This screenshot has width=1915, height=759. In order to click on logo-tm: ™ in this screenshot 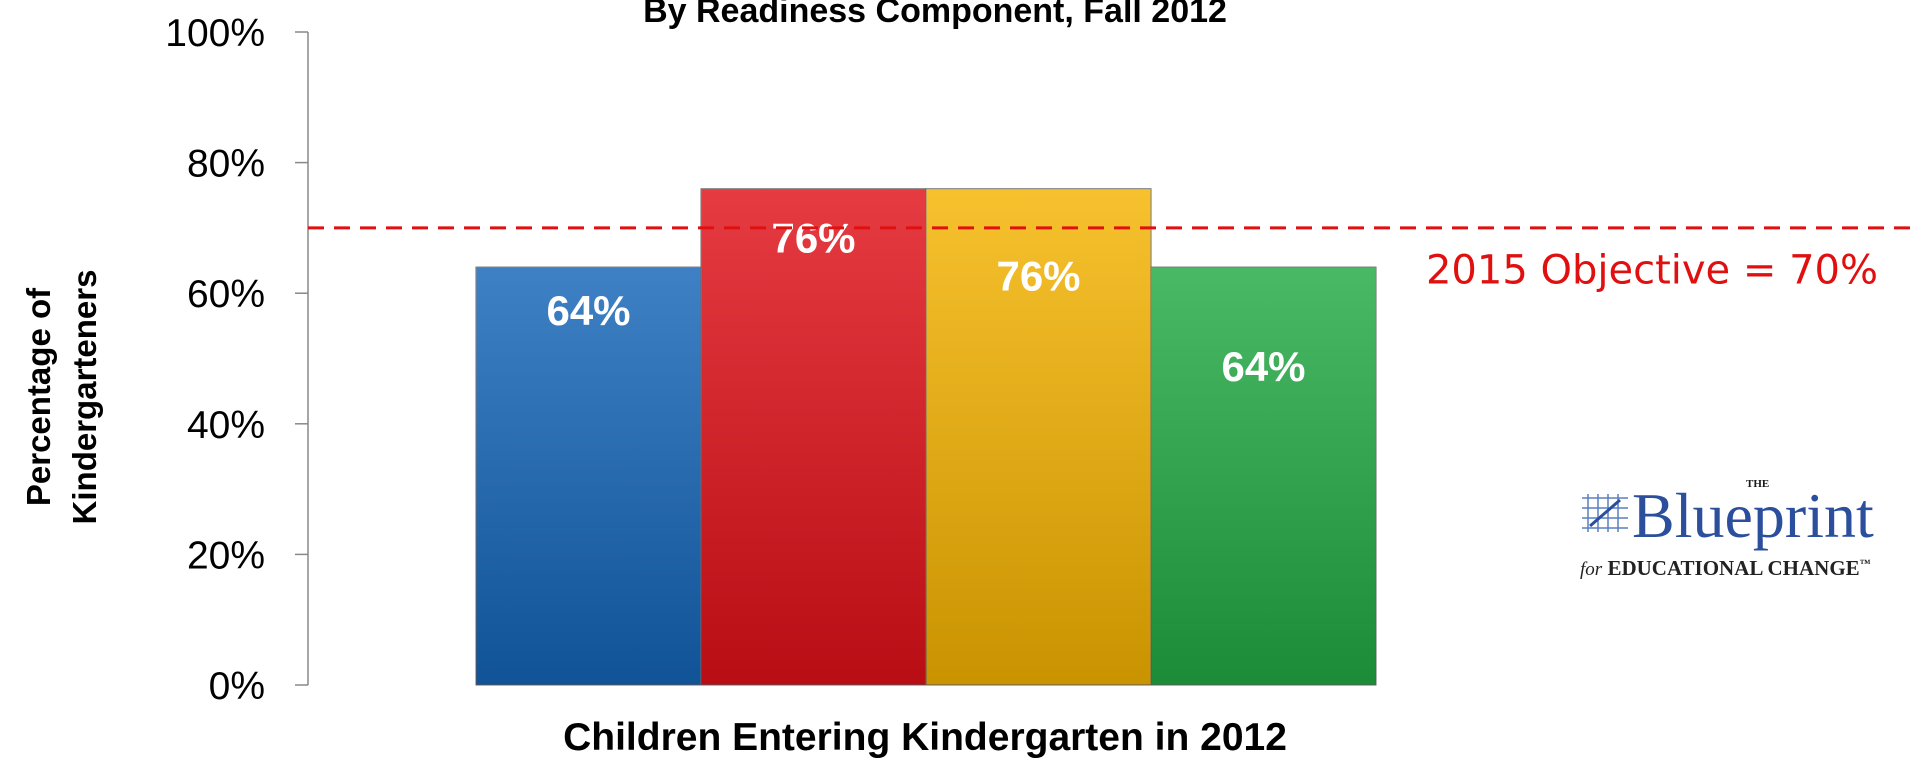, I will do `click(1865, 564)`.